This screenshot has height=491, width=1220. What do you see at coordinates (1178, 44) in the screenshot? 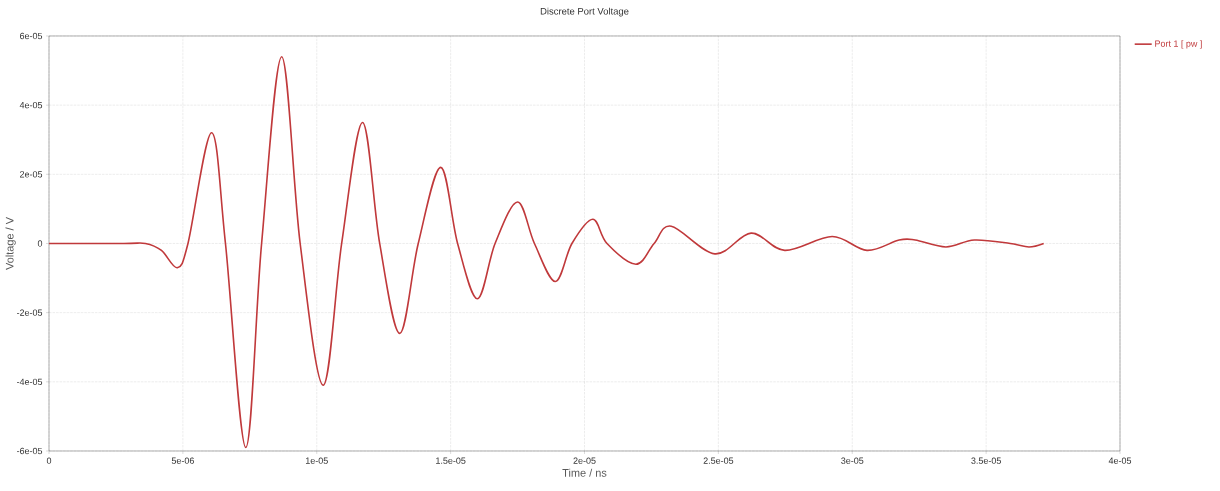
I see `legend-label: Port 1 [ pw ]` at bounding box center [1178, 44].